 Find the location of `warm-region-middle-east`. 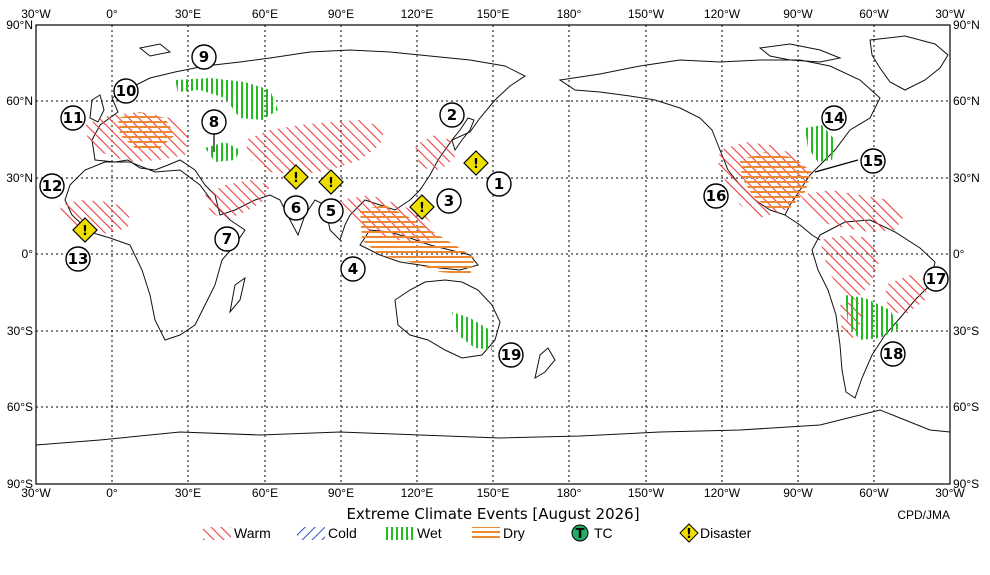

warm-region-middle-east is located at coordinates (237, 200).